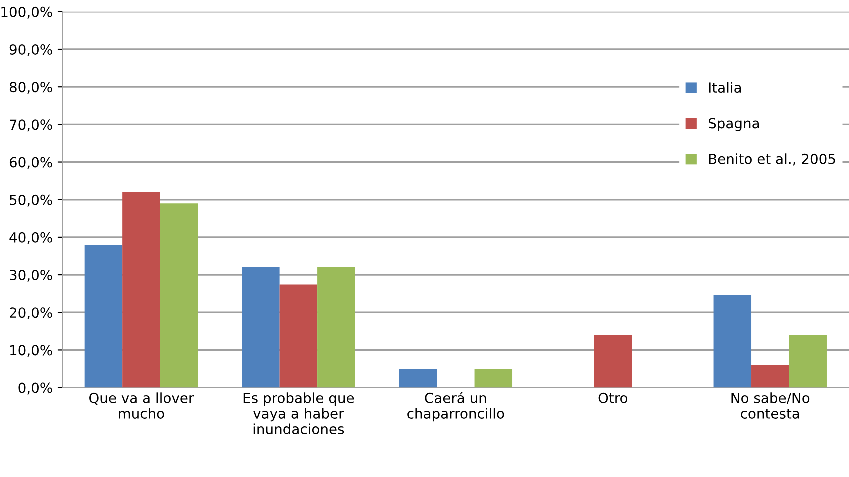 This screenshot has height=477, width=849. What do you see at coordinates (27, 12) in the screenshot?
I see `y-tick-label: 100,0%` at bounding box center [27, 12].